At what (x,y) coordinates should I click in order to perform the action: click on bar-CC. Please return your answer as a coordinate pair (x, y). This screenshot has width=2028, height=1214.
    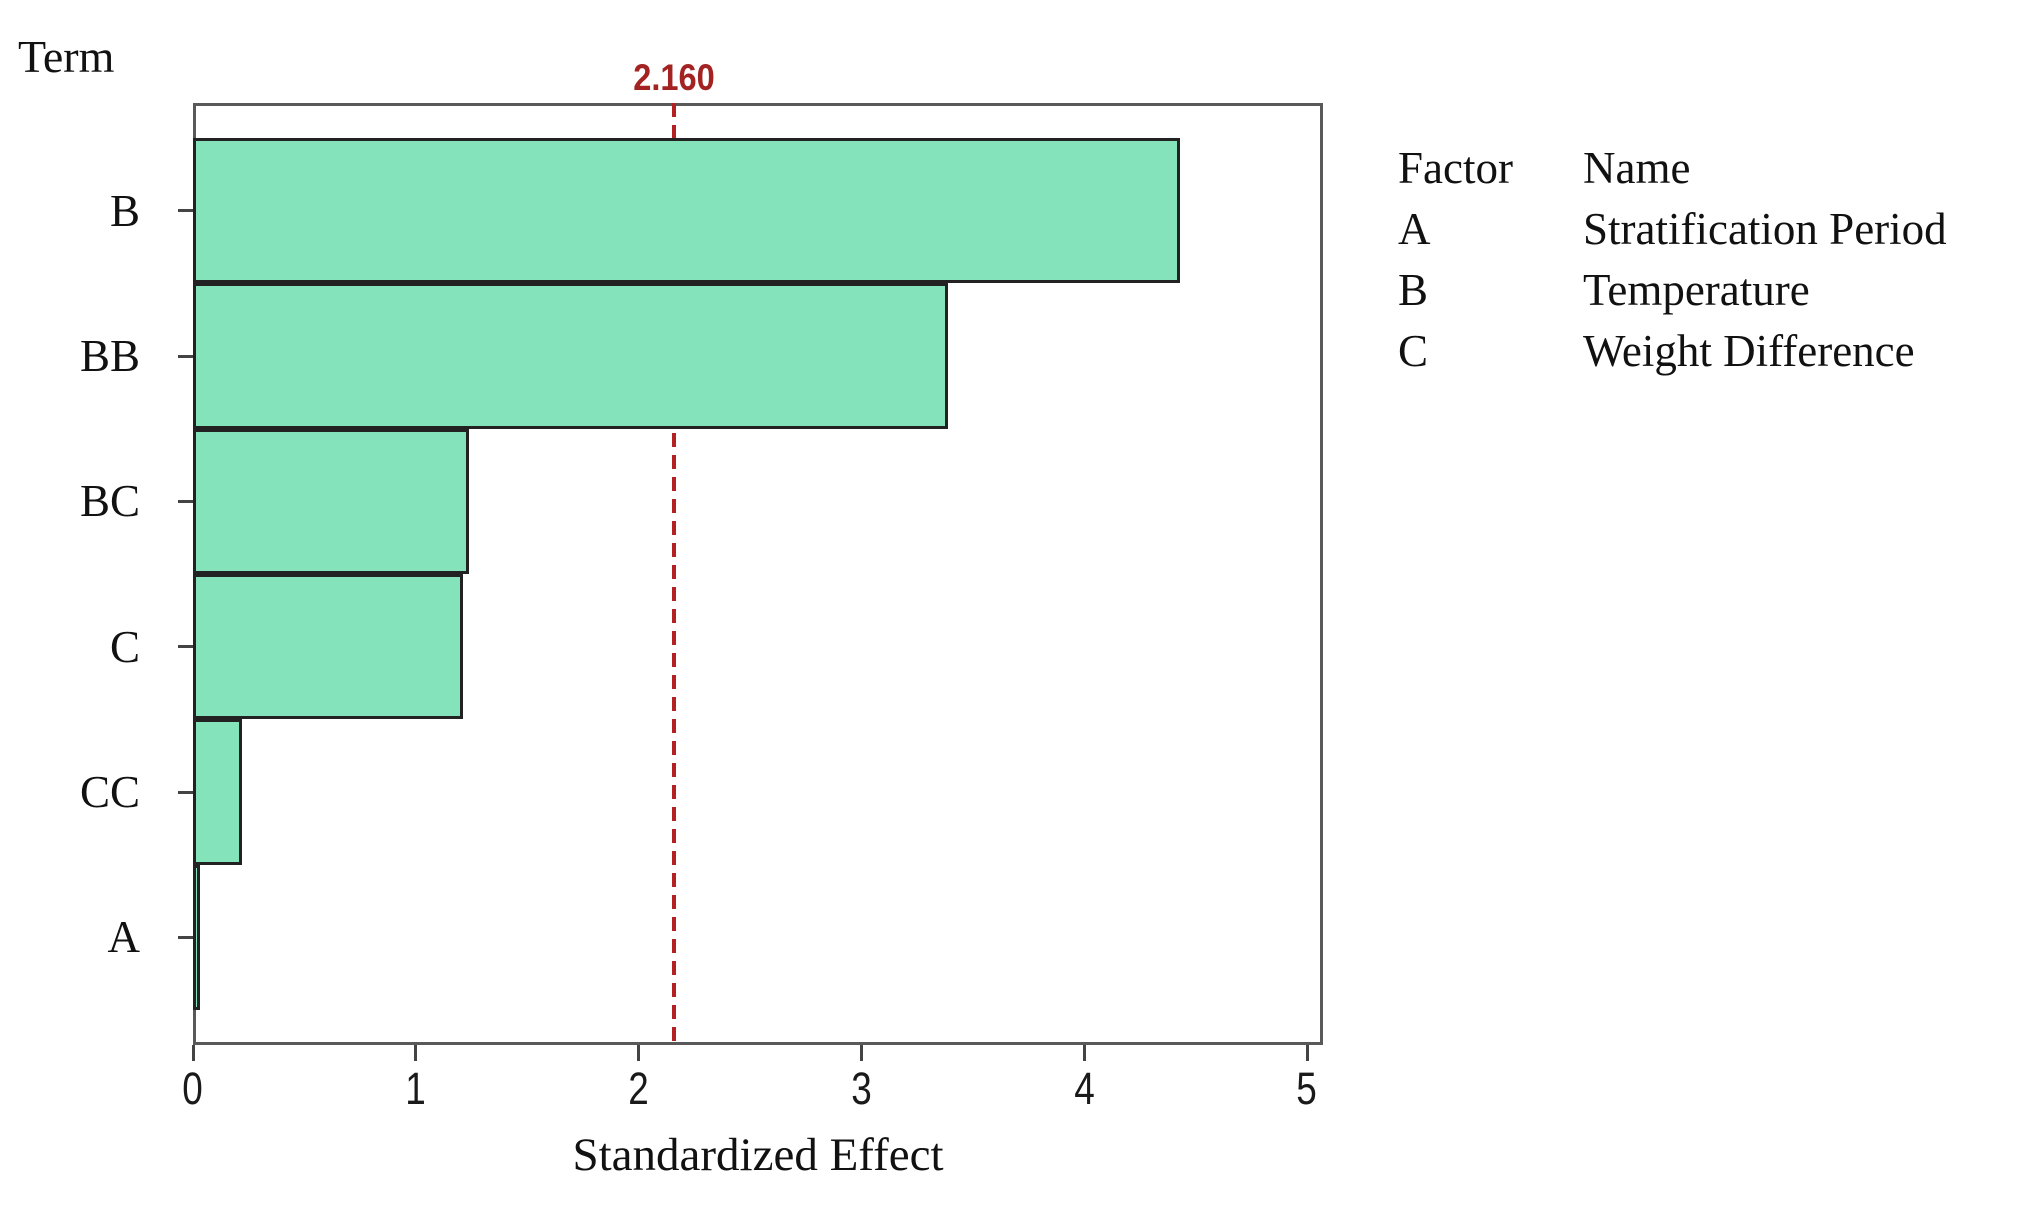
    Looking at the image, I should click on (218, 792).